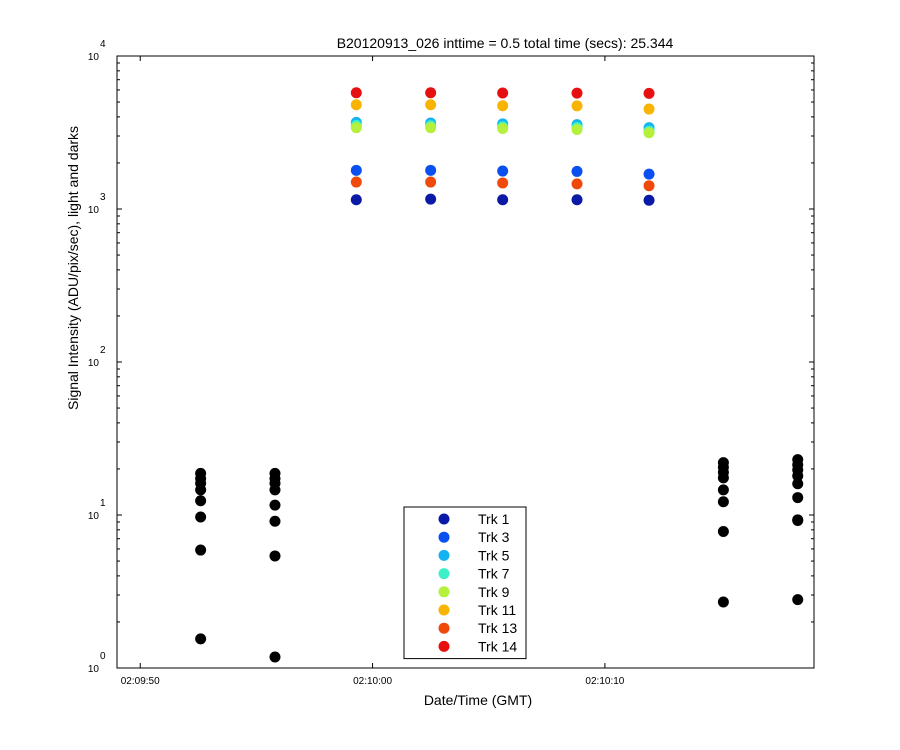 The height and width of the screenshot is (750, 900). I want to click on x-tick-label: 02:10:10, so click(604, 681).